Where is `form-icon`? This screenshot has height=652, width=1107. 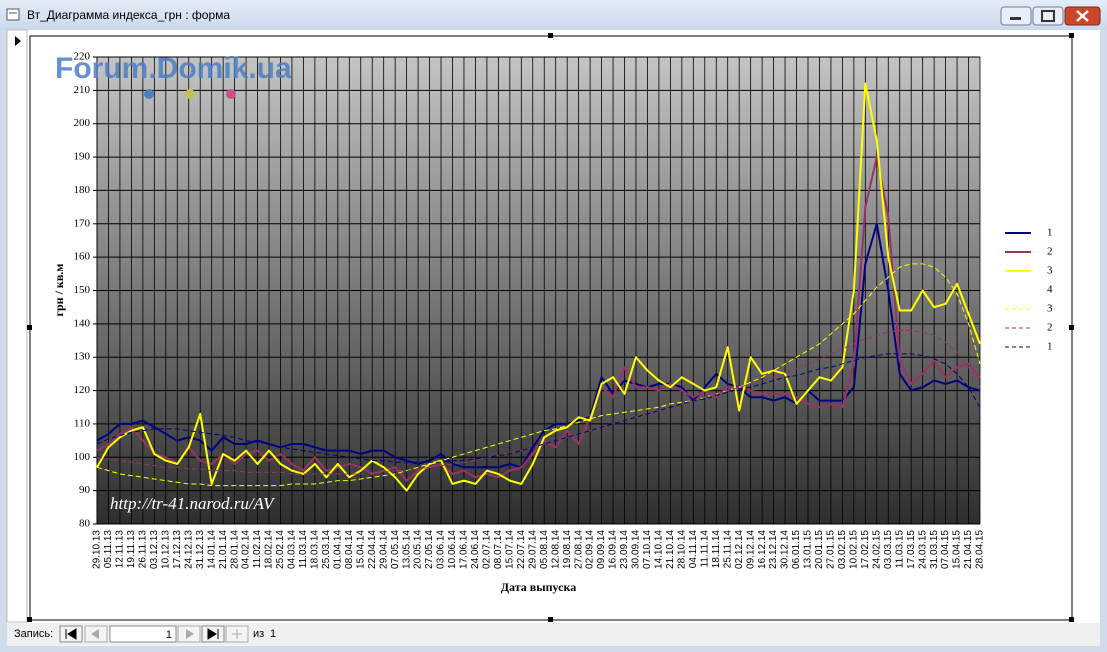 form-icon is located at coordinates (13, 14).